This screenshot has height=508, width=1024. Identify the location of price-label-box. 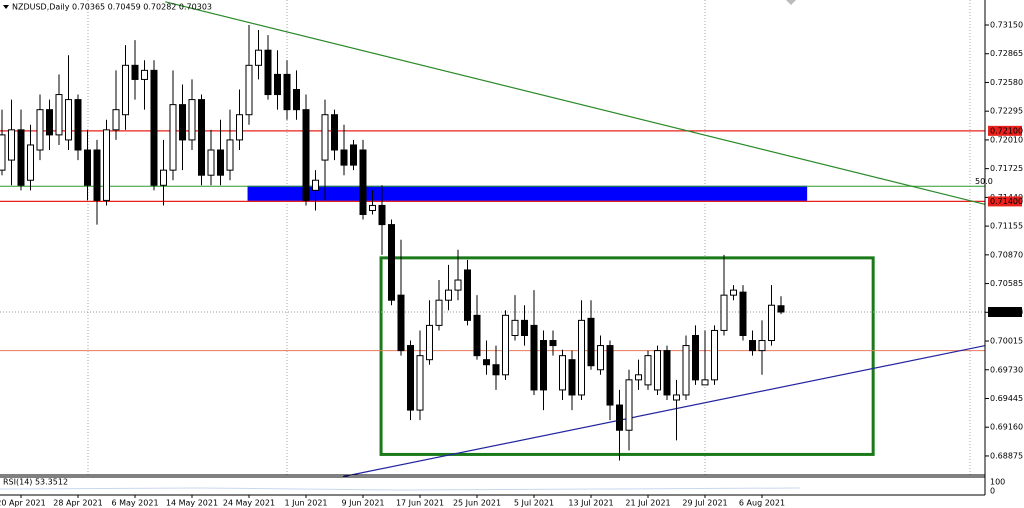
(1005, 130).